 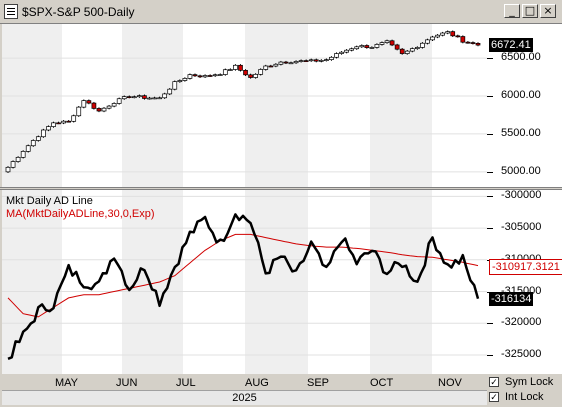 What do you see at coordinates (511, 298) in the screenshot?
I see `ad-last-value: -316134` at bounding box center [511, 298].